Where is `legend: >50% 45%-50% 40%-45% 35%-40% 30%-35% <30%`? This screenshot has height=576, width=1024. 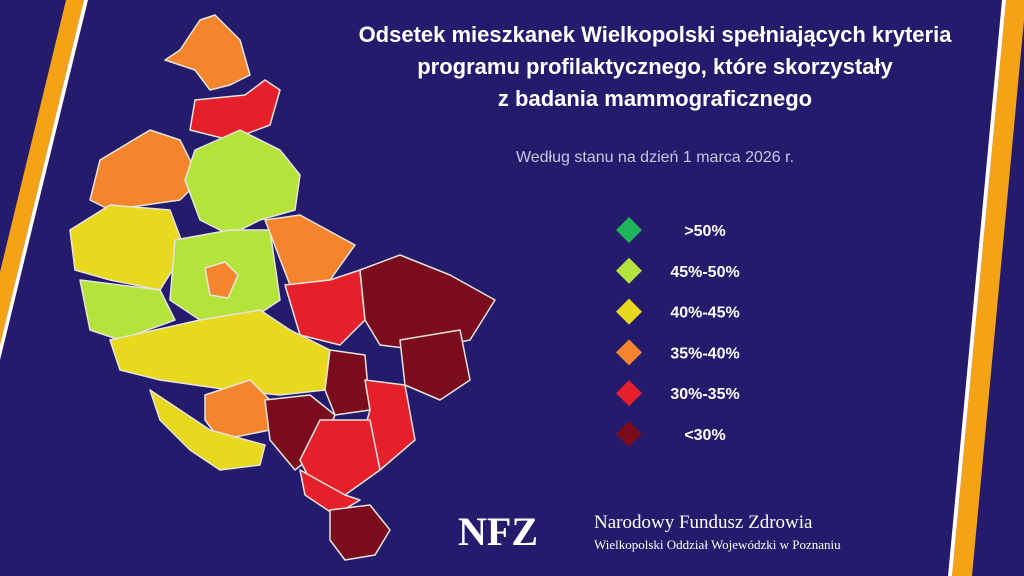 legend: >50% 45%-50% 40%-45% 35%-40% 30%-35% <30% is located at coordinates (678, 332).